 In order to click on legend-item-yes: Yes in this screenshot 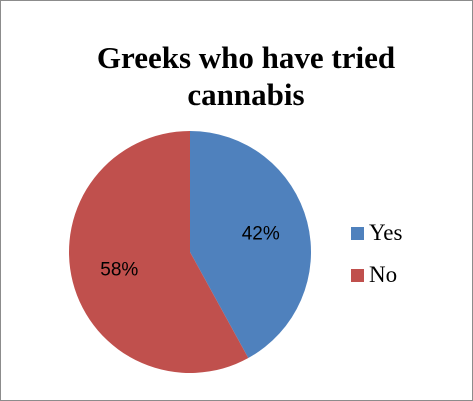, I will do `click(408, 233)`.